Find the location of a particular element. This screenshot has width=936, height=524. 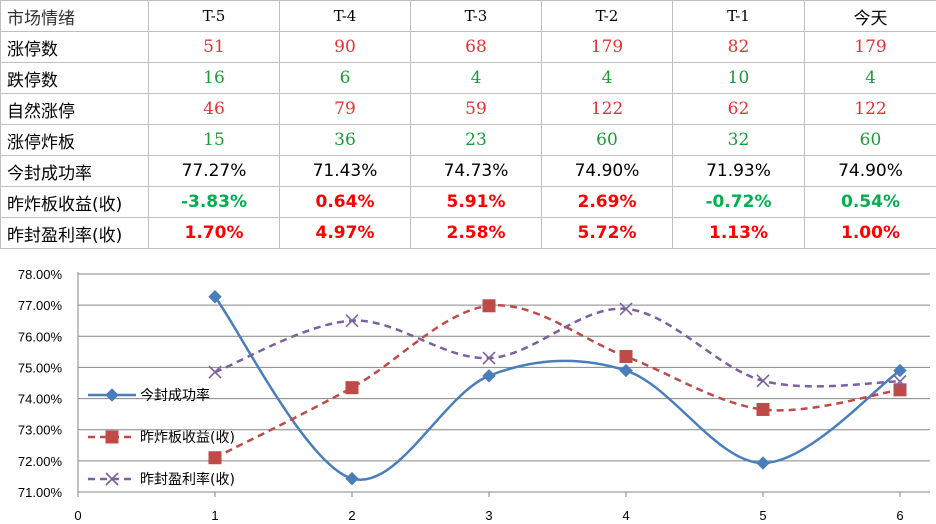

table-row: 自然涨停 46 79 59 122 62 122 is located at coordinates (468, 109).